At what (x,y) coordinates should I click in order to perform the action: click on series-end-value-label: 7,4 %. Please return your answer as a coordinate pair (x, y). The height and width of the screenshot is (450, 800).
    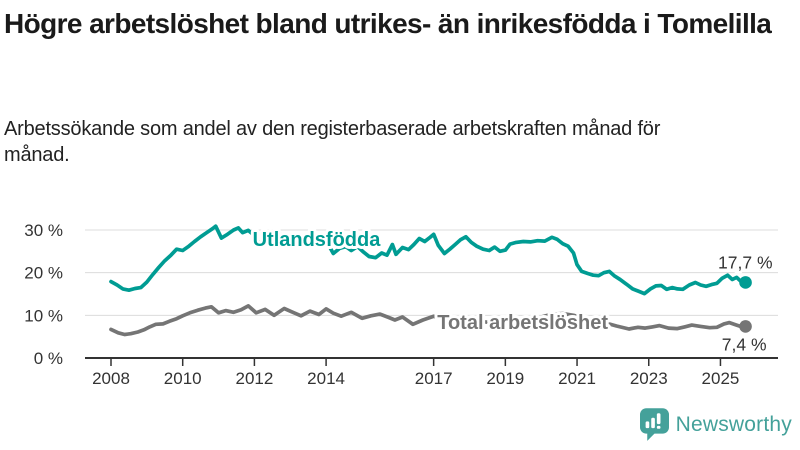
    Looking at the image, I should click on (744, 344).